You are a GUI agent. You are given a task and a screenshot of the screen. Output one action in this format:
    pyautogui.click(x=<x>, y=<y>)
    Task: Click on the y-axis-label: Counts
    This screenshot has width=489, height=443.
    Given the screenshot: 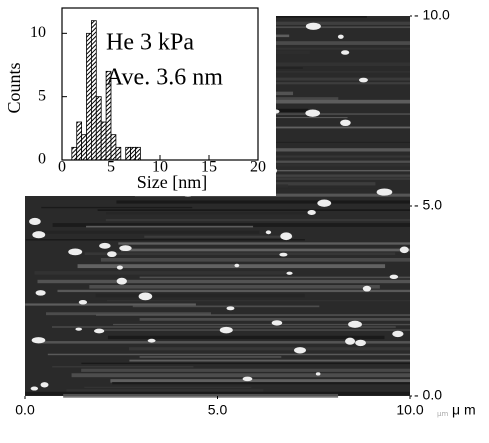 What is the action you would take?
    pyautogui.click(x=14, y=87)
    